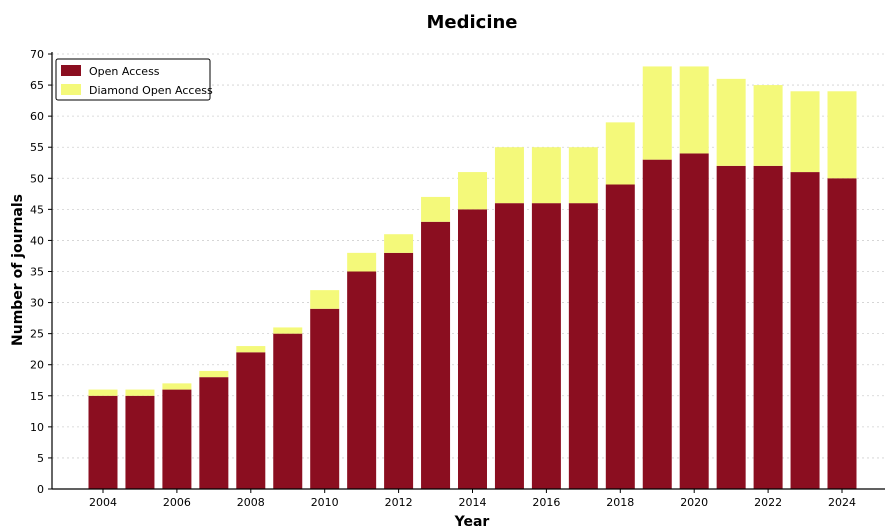  Describe the element at coordinates (151, 90) in the screenshot. I see `legend-label: Diamond Open Access` at that location.